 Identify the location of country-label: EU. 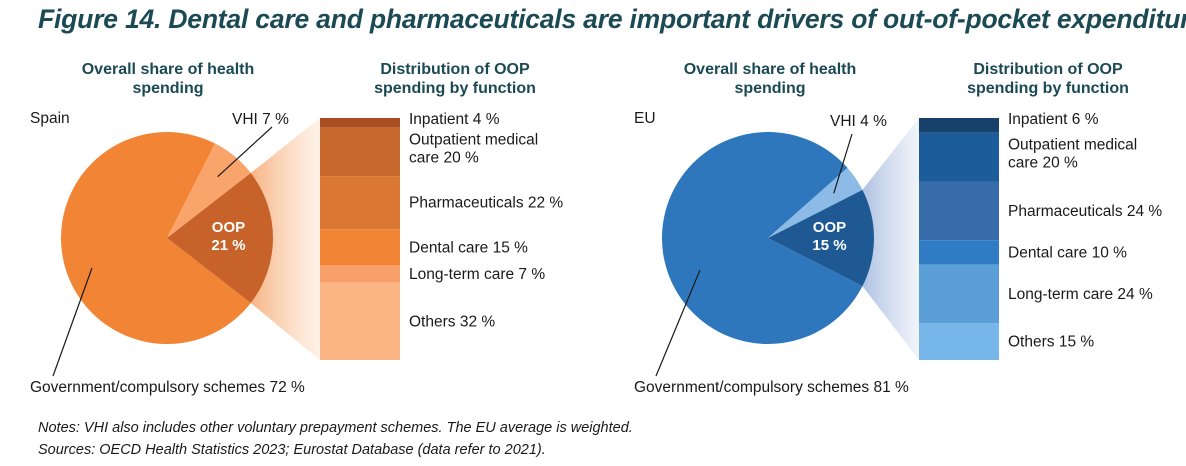
(645, 118).